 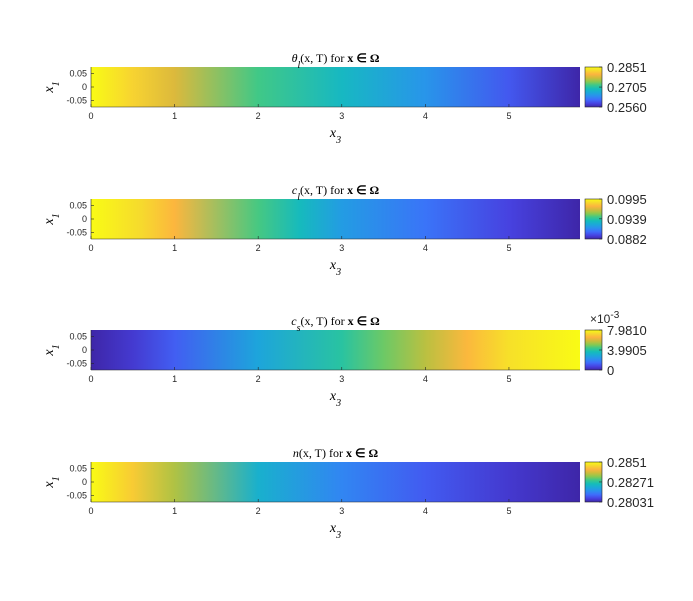 I want to click on colorbar-tick-label: 0.2705, so click(x=627, y=87).